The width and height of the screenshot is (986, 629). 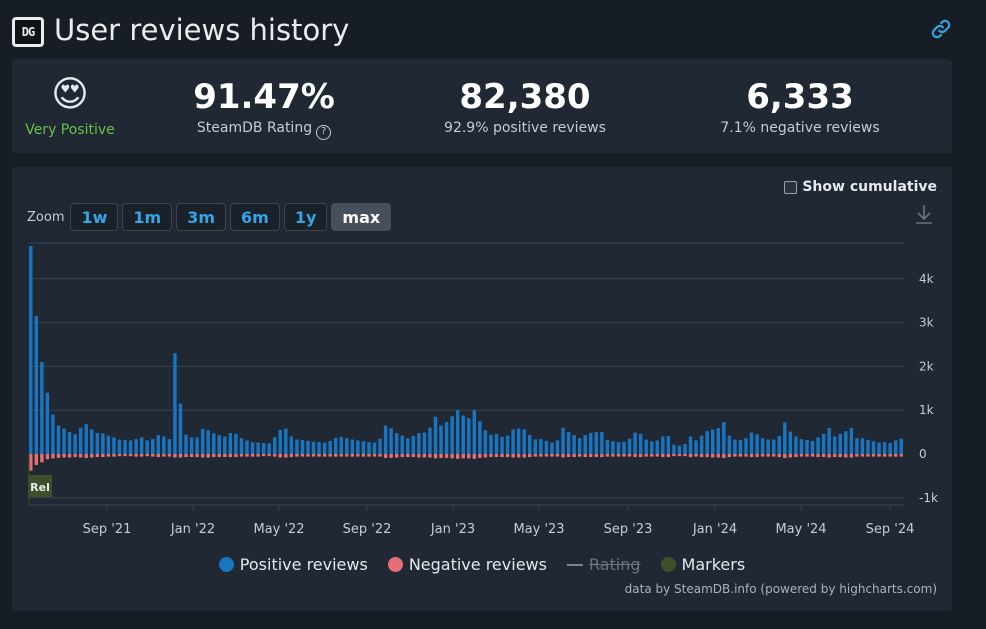 I want to click on checkbox-box, so click(x=791, y=187).